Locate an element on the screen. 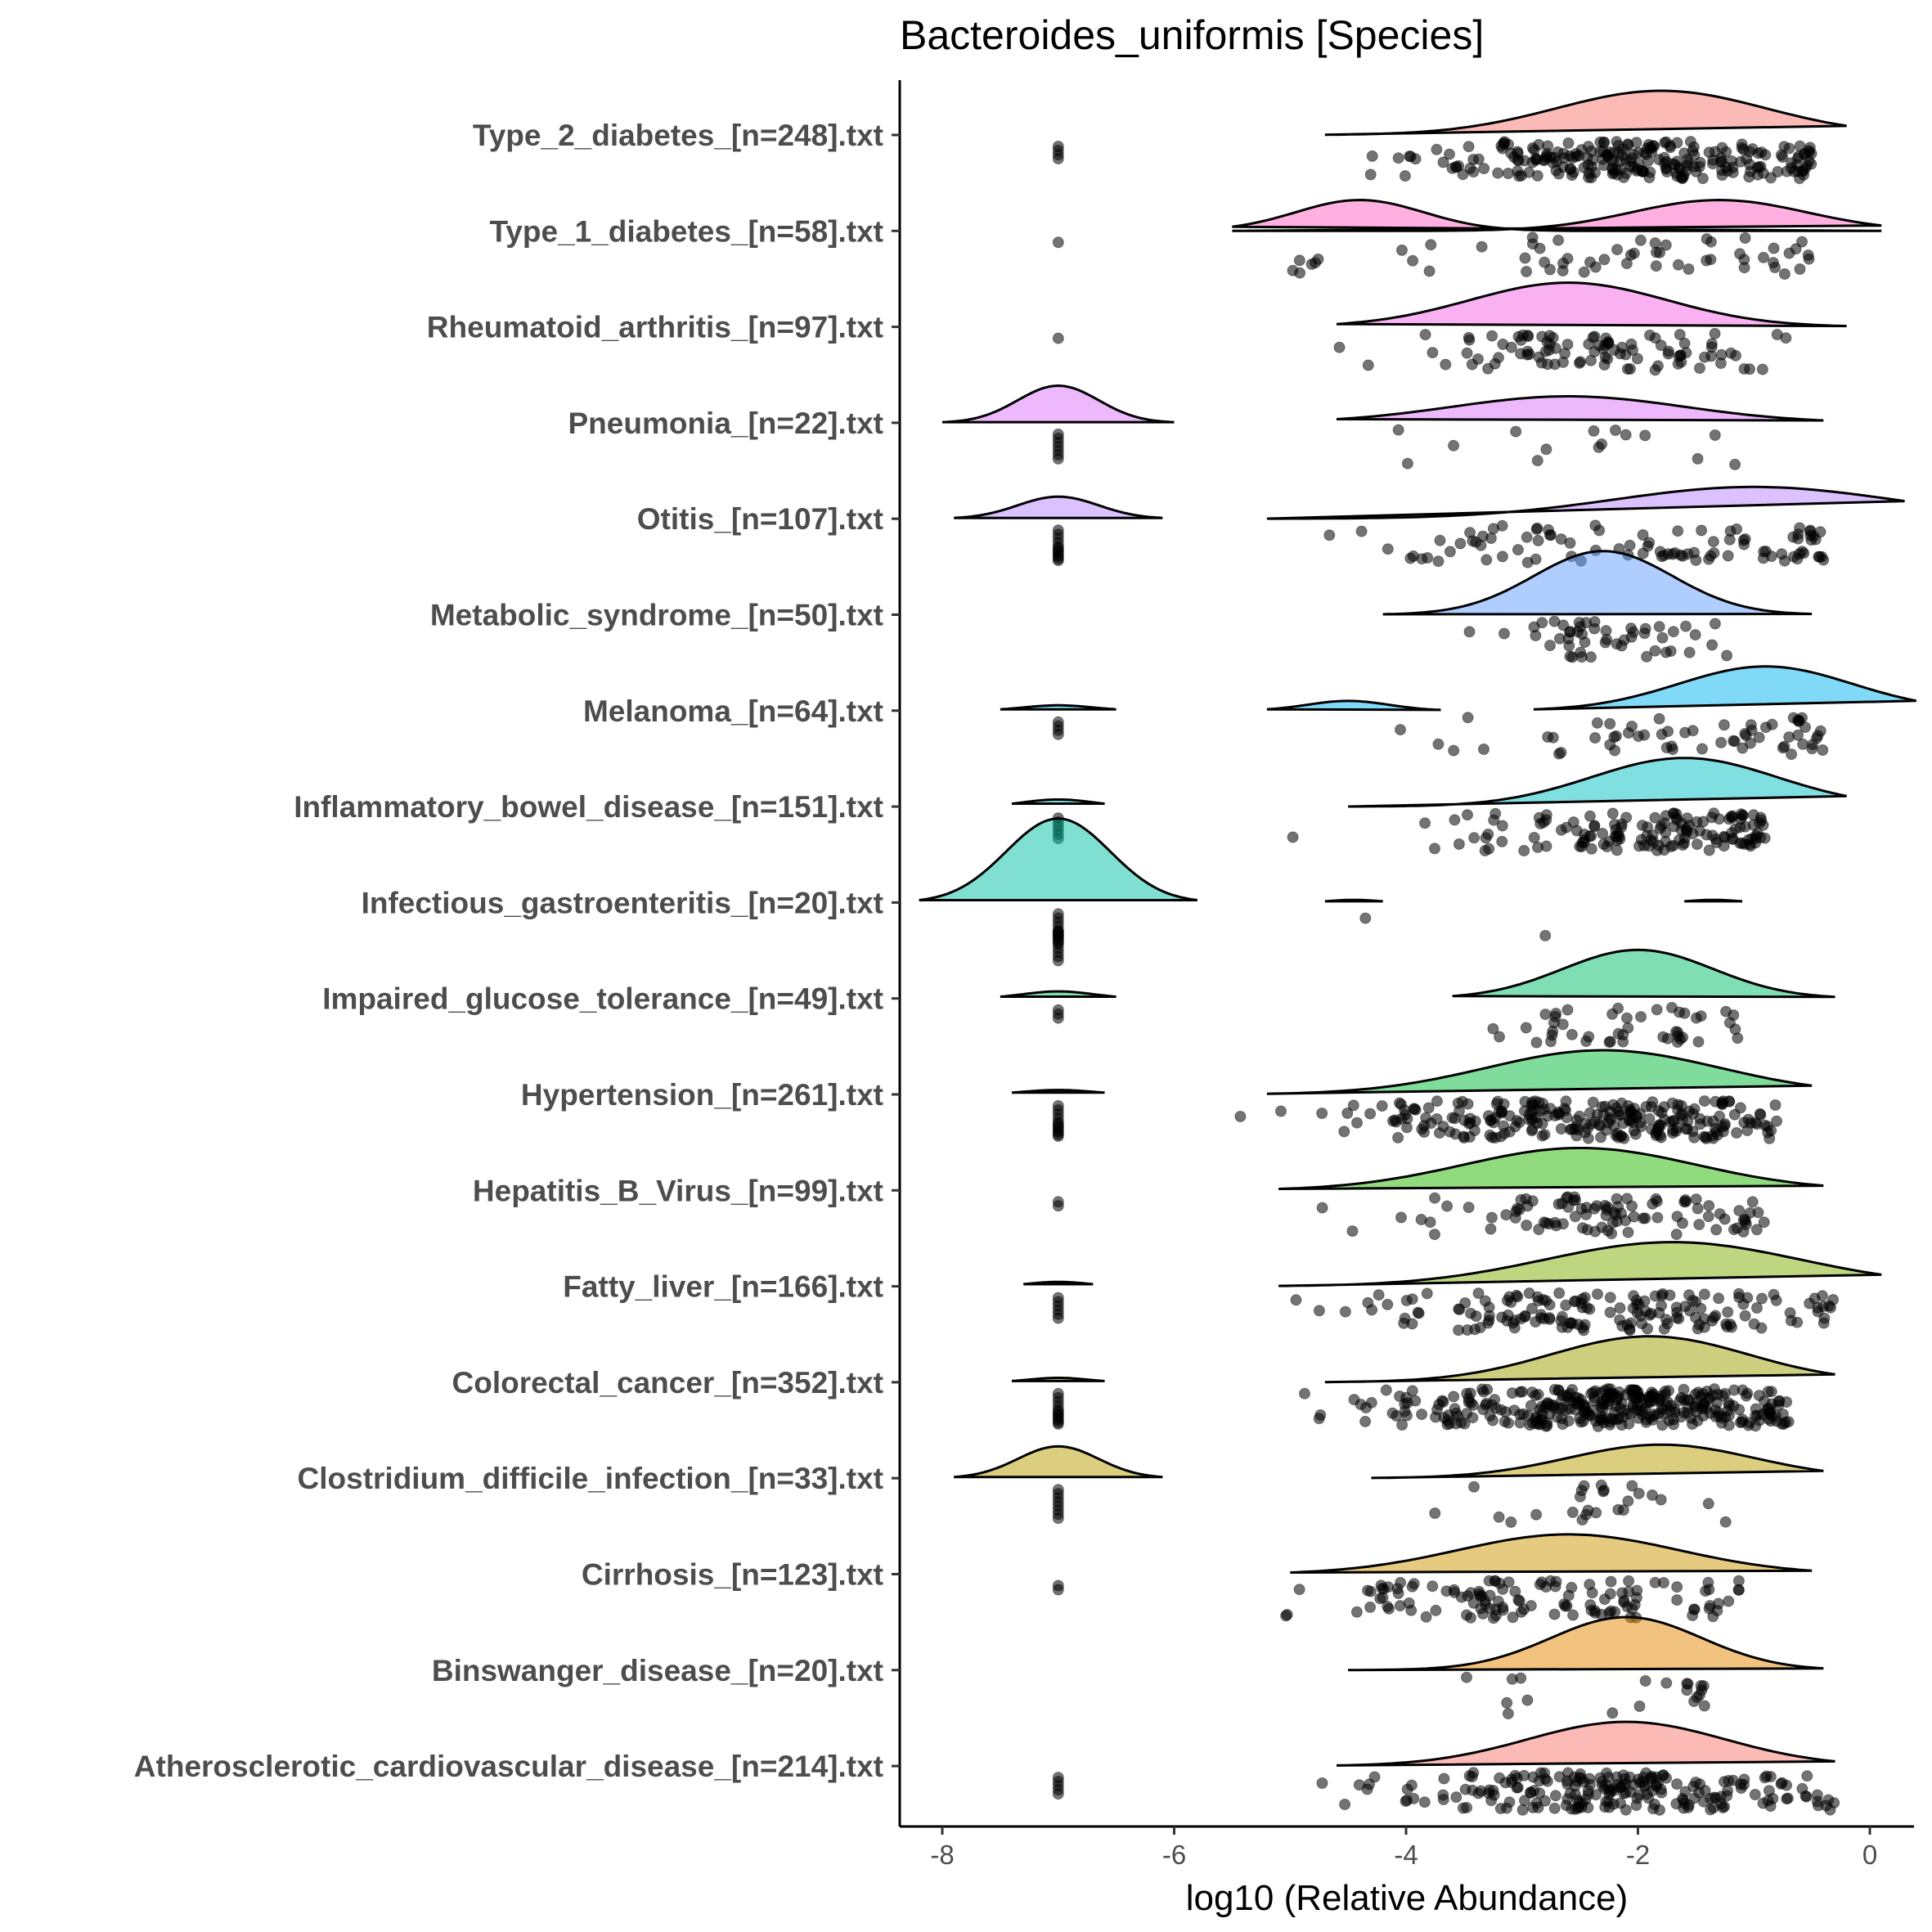  category-label: Hypertension_[n=261].txt is located at coordinates (702, 1095).